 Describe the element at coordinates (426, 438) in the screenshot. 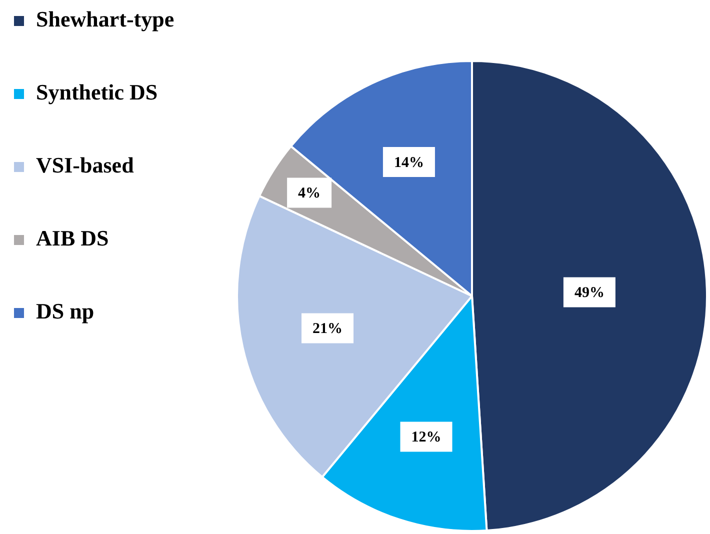

I see `data-label: 12%` at that location.